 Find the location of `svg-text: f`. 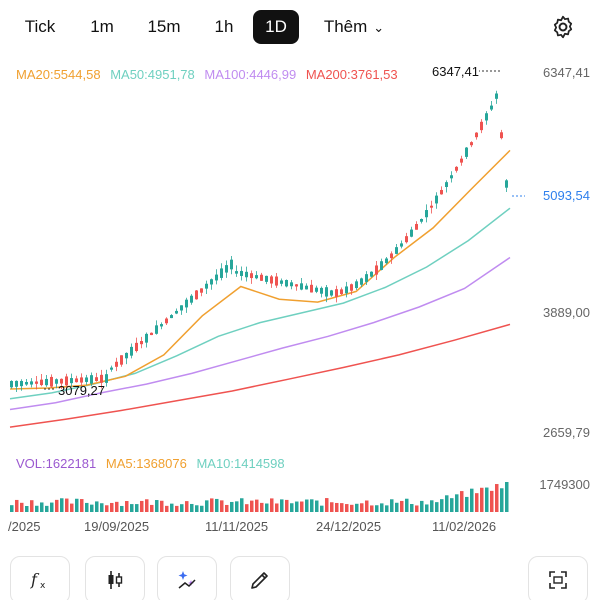

svg-text: f is located at coordinates (35, 579).